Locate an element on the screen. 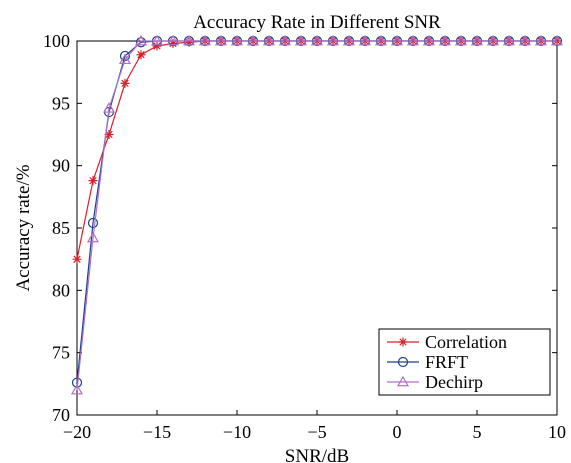 The height and width of the screenshot is (463, 571). y-tick-label: 100 is located at coordinates (56, 41).